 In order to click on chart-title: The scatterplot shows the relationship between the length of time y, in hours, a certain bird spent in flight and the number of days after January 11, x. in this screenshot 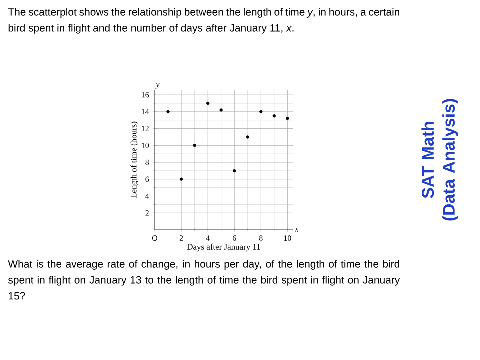, I will do `click(204, 21)`.